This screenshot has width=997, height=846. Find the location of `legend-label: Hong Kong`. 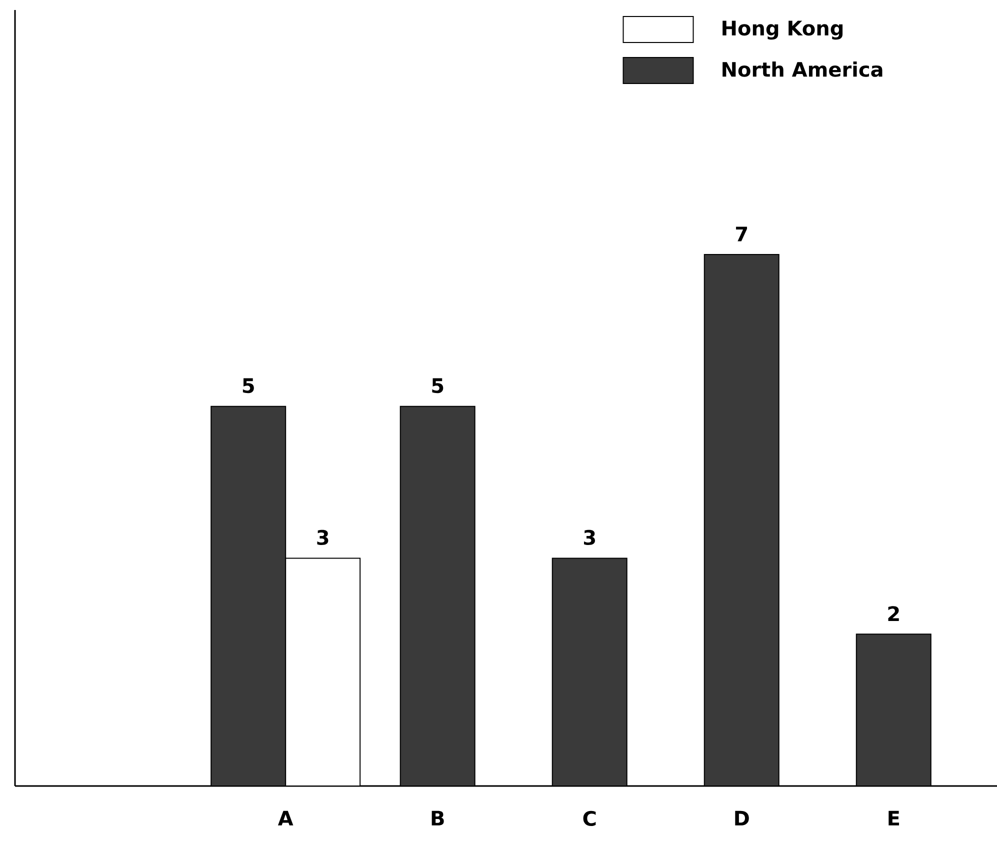

legend-label: Hong Kong is located at coordinates (782, 30).